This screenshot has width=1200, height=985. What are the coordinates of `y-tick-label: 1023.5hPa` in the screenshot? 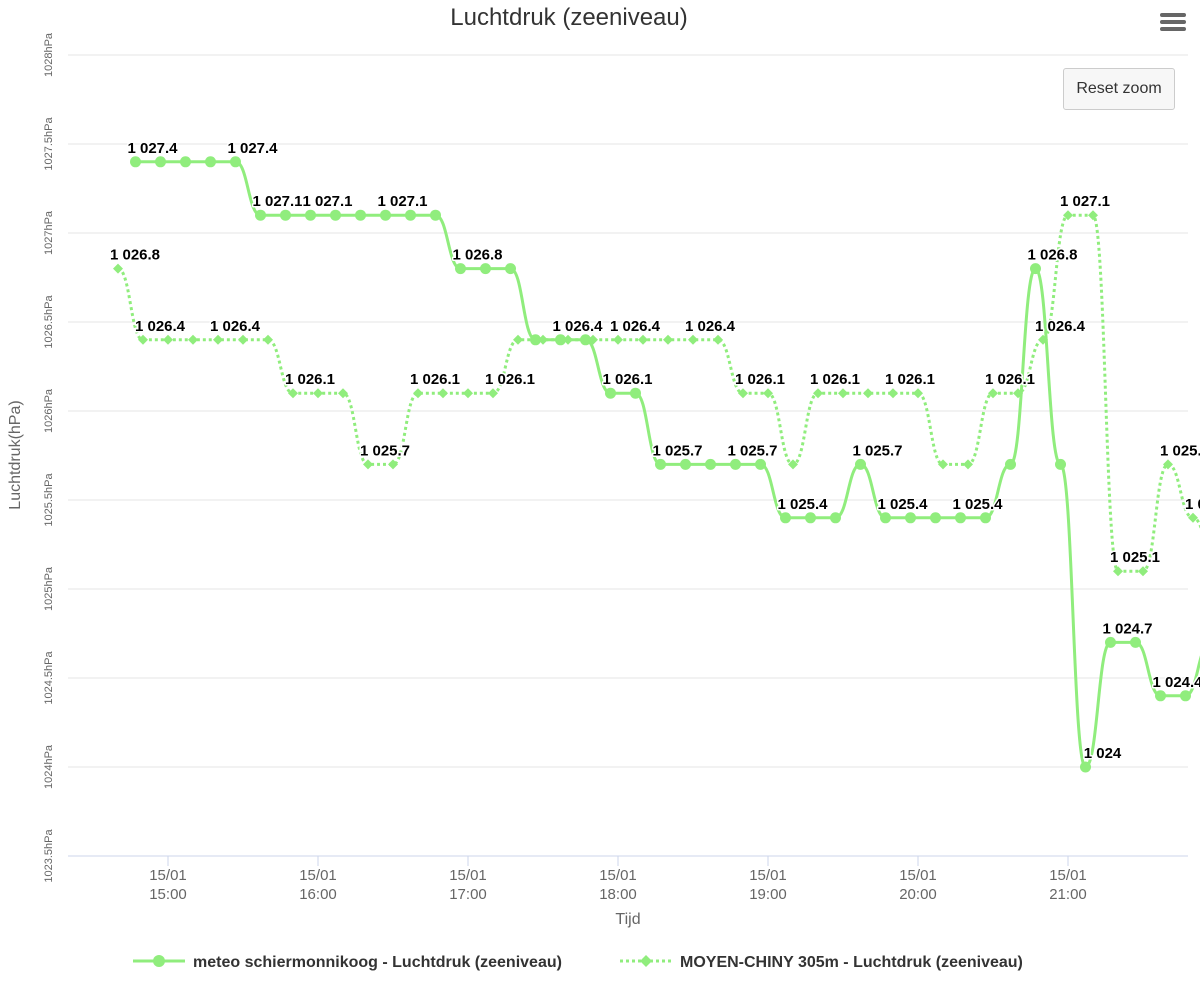 It's located at (49, 856).